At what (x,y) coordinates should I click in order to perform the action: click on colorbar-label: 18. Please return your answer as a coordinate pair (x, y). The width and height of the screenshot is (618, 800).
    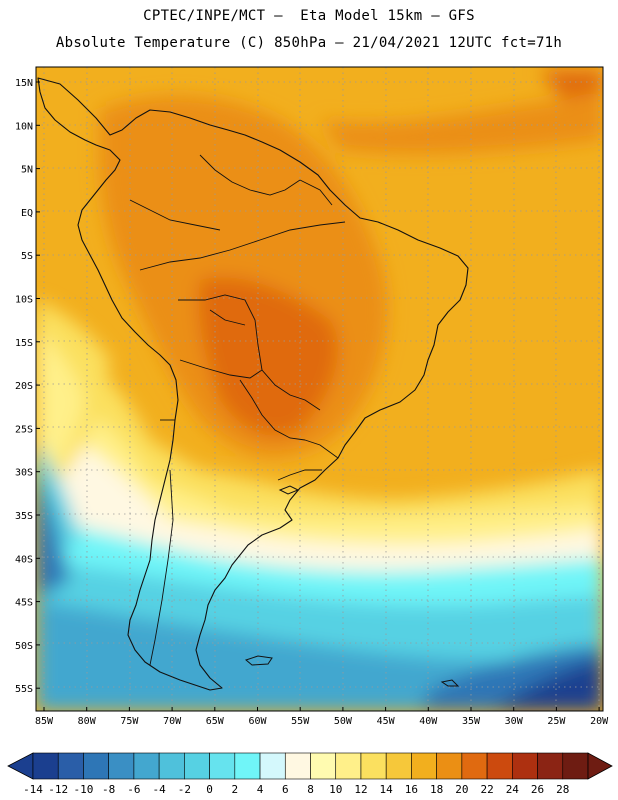
    Looking at the image, I should click on (436, 789).